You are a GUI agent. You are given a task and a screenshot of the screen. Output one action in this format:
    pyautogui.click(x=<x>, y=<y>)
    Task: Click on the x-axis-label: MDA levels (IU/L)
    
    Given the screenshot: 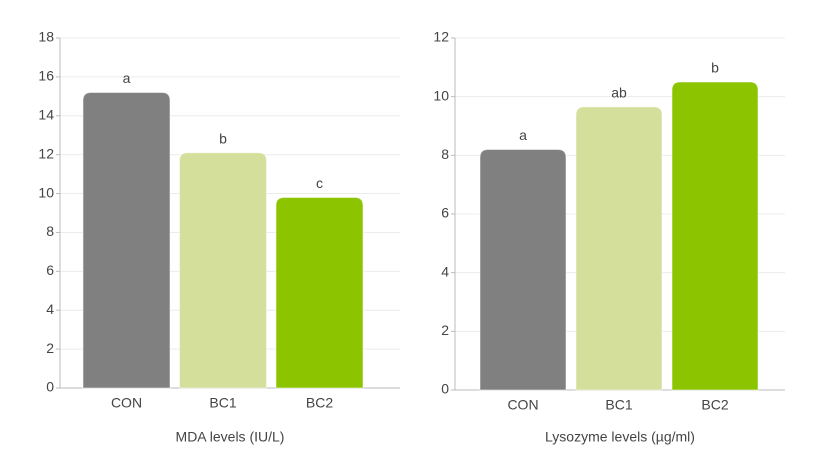 What is the action you would take?
    pyautogui.click(x=230, y=437)
    